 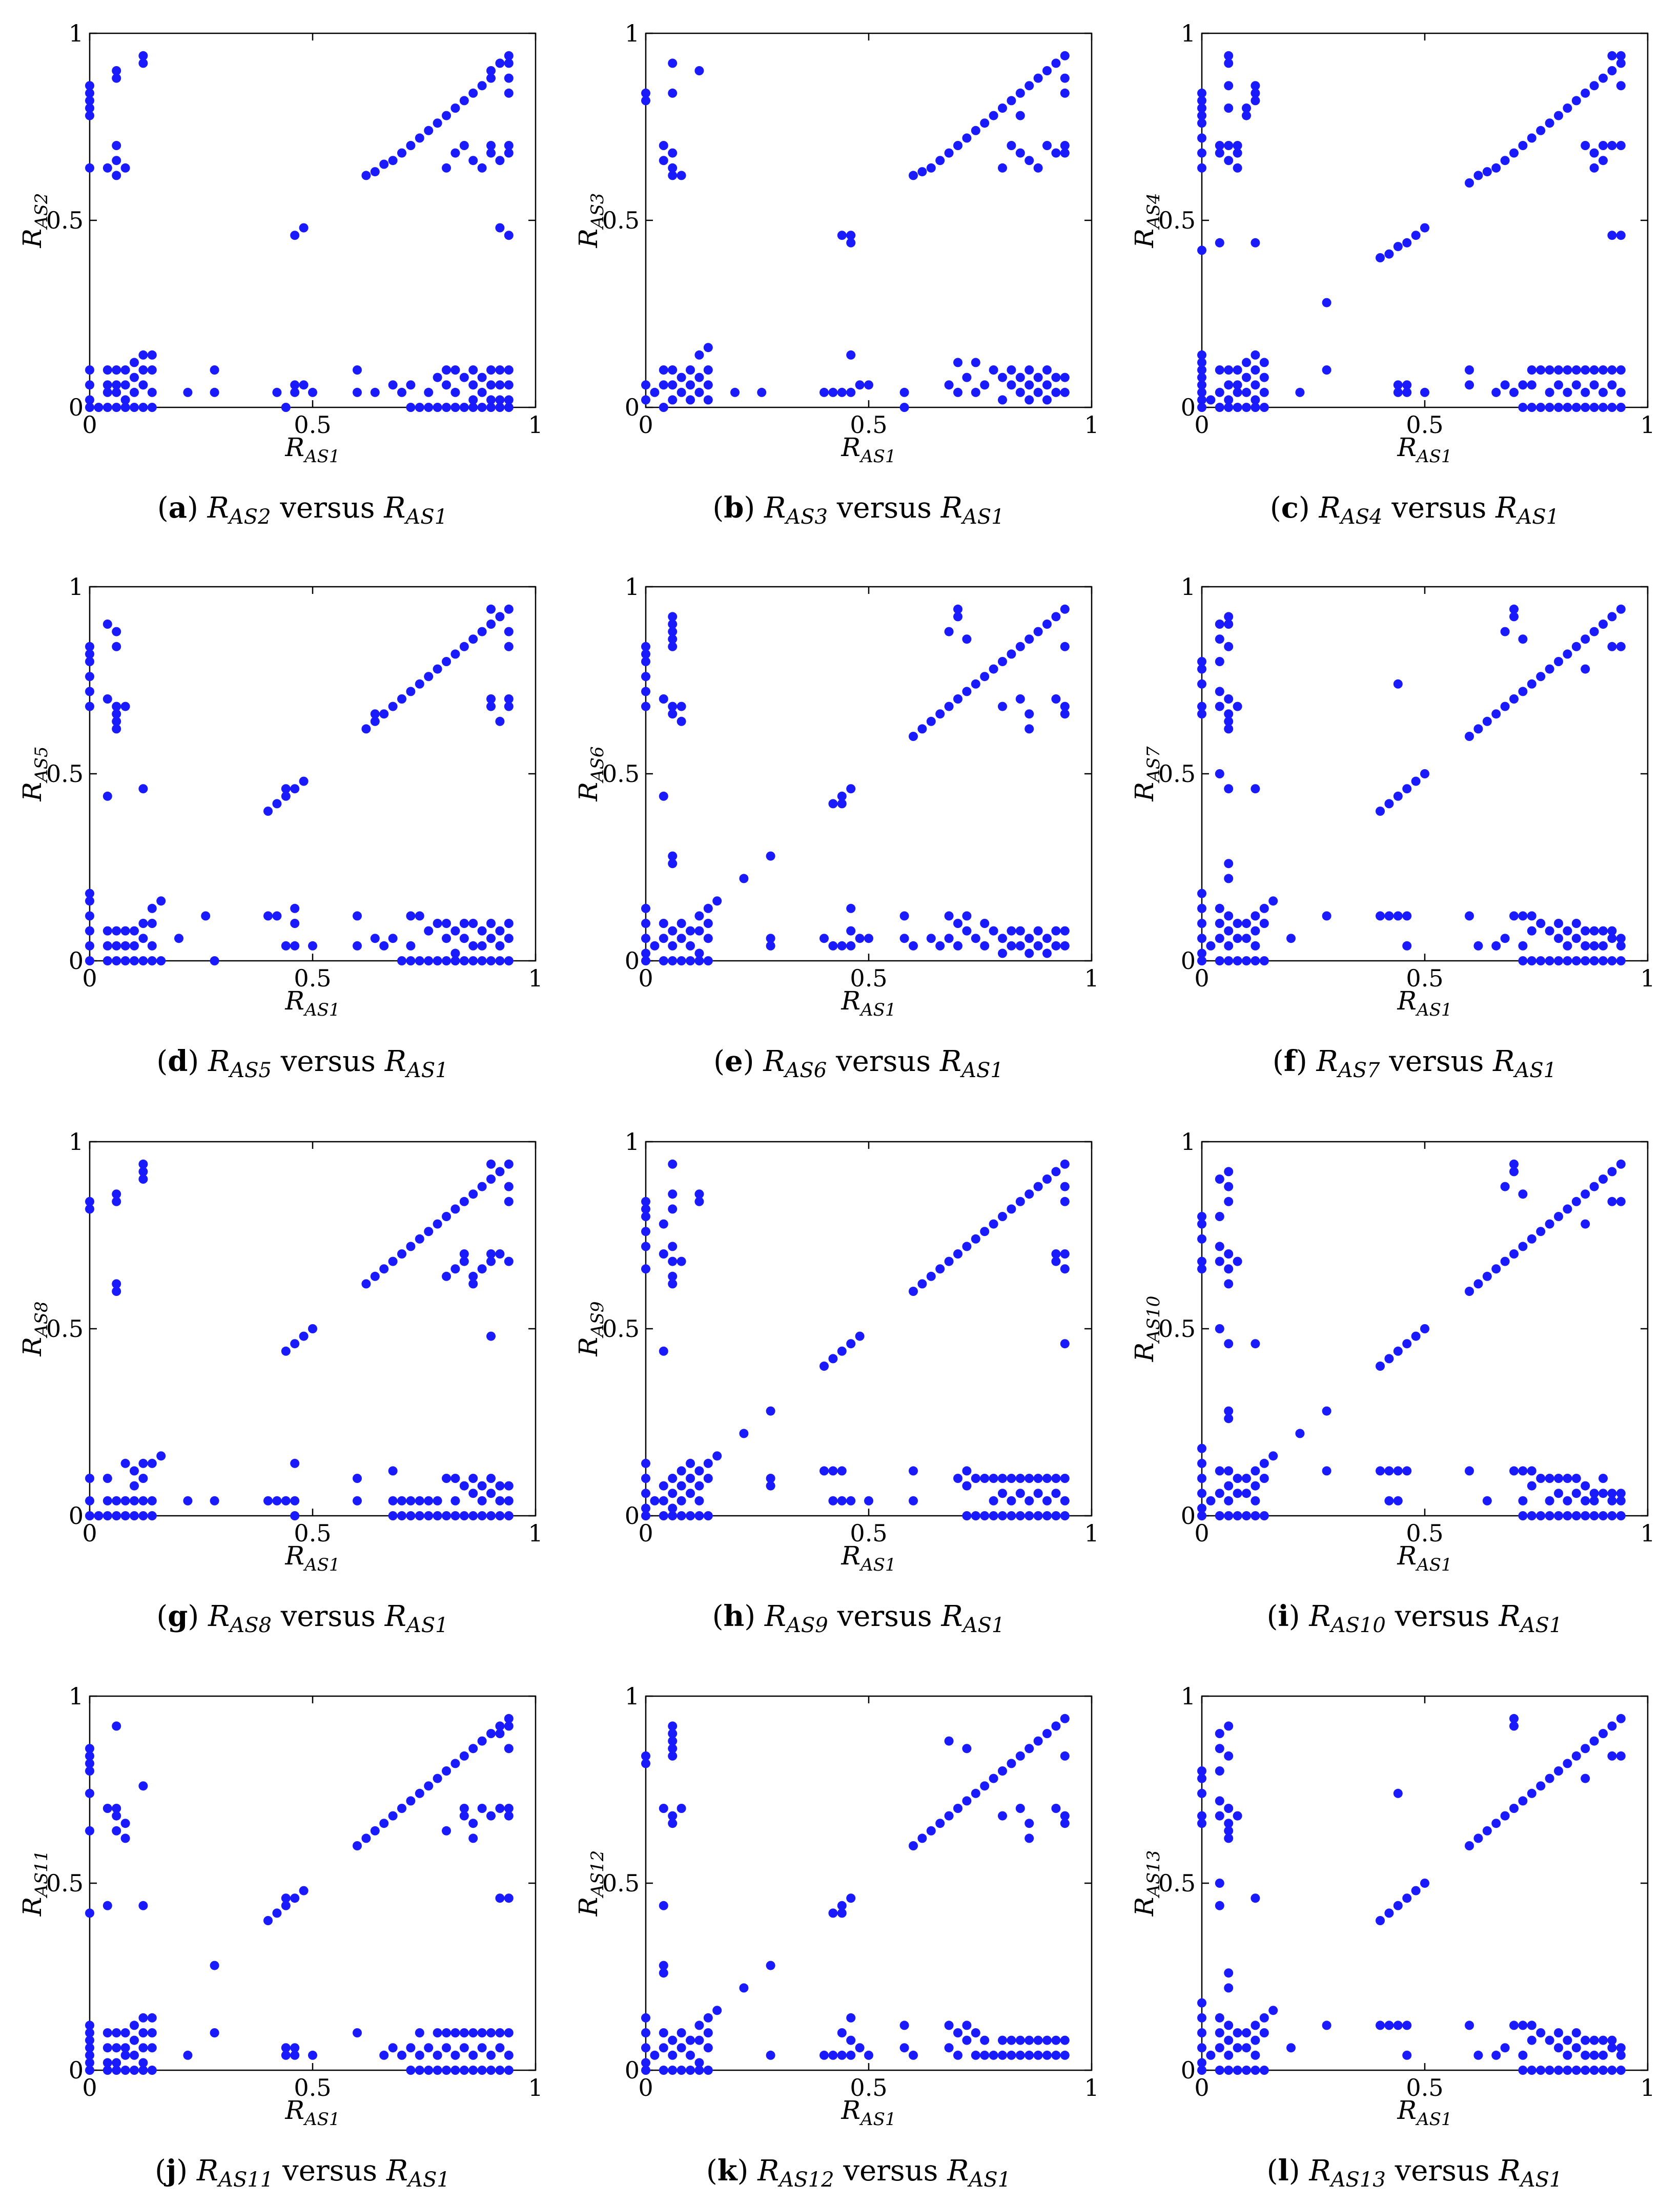 What do you see at coordinates (1442, 2171) in the screenshot?
I see `caption-versus: versus` at bounding box center [1442, 2171].